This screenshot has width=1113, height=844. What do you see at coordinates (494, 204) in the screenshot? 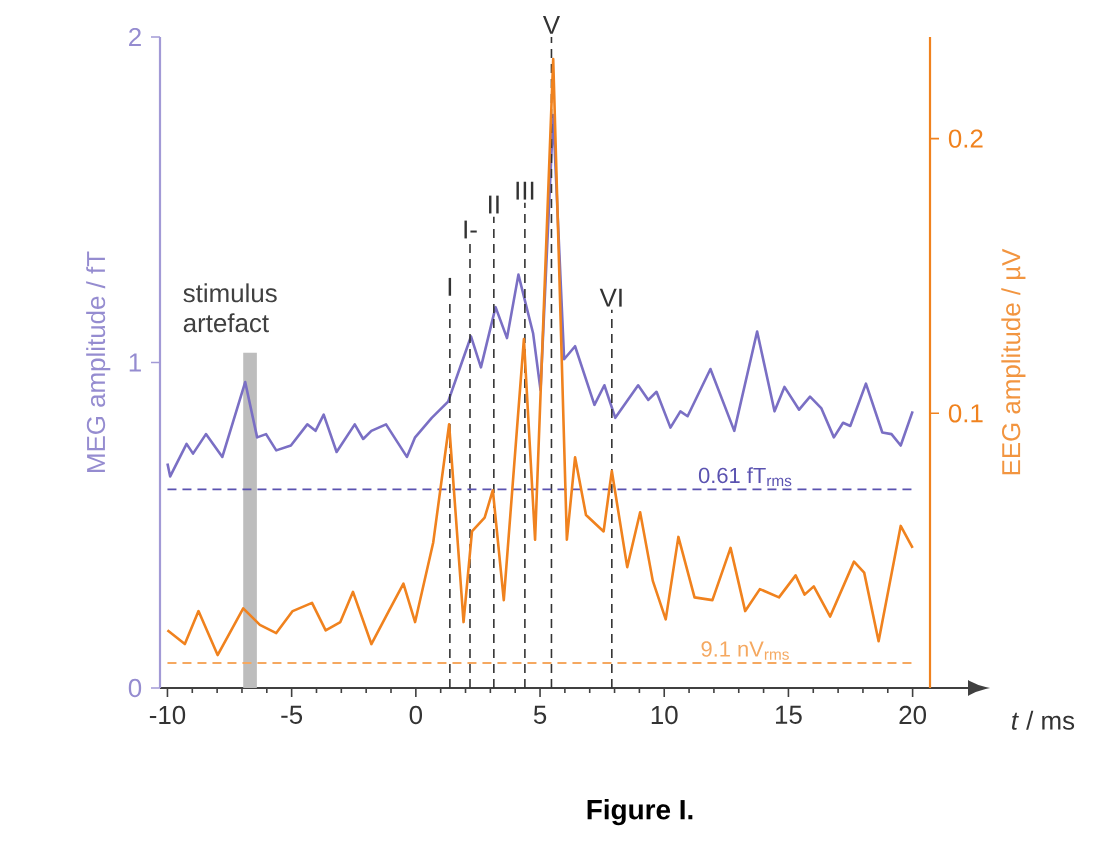
I see `ref-line-label: II` at bounding box center [494, 204].